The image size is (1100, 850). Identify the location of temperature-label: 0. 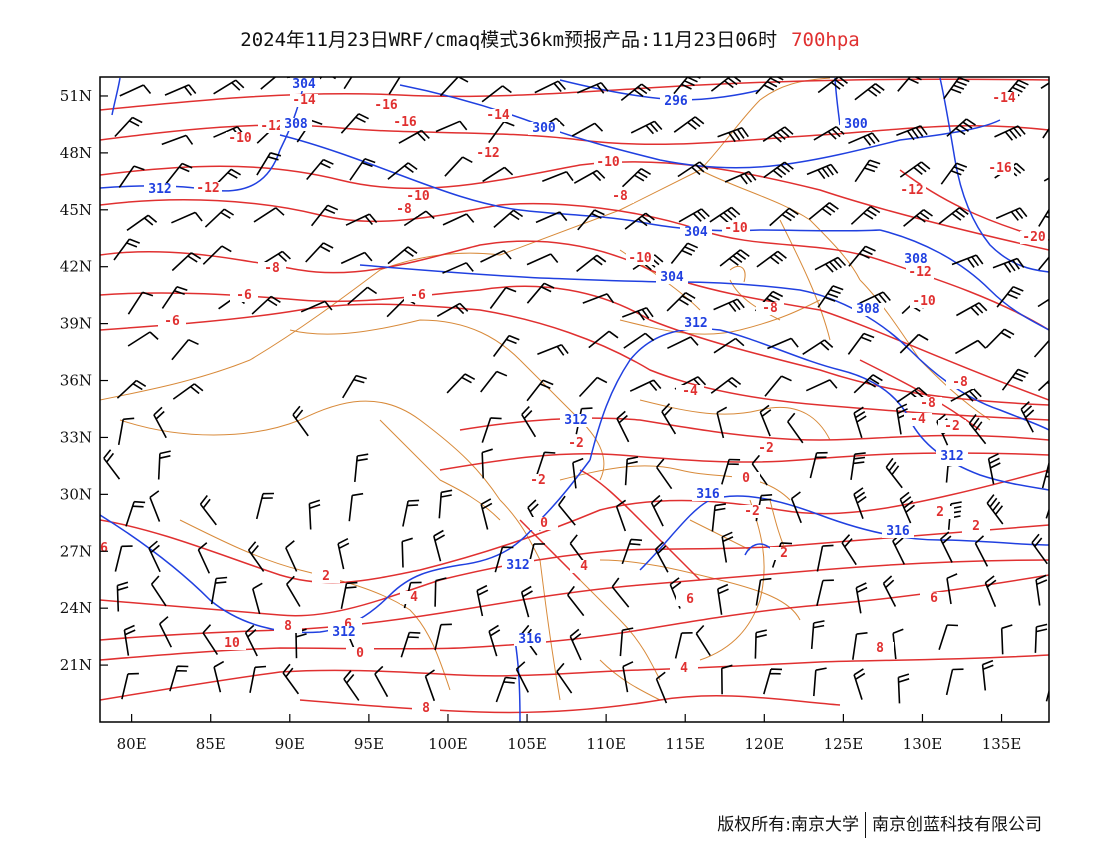
(544, 523).